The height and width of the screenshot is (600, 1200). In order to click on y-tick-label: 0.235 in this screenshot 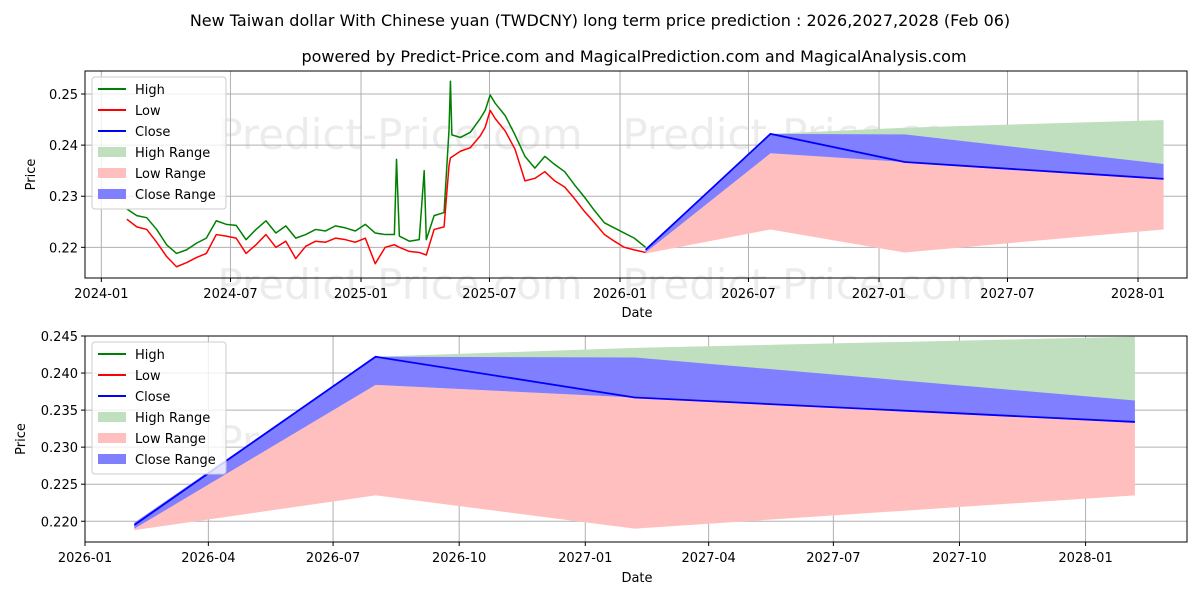, I will do `click(59, 411)`.